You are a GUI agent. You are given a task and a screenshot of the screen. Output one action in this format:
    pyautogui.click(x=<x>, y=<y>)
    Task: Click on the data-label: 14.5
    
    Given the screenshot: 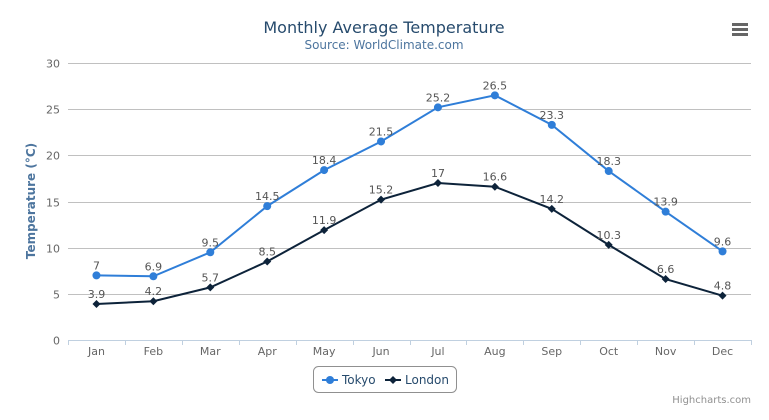 What is the action you would take?
    pyautogui.click(x=267, y=196)
    